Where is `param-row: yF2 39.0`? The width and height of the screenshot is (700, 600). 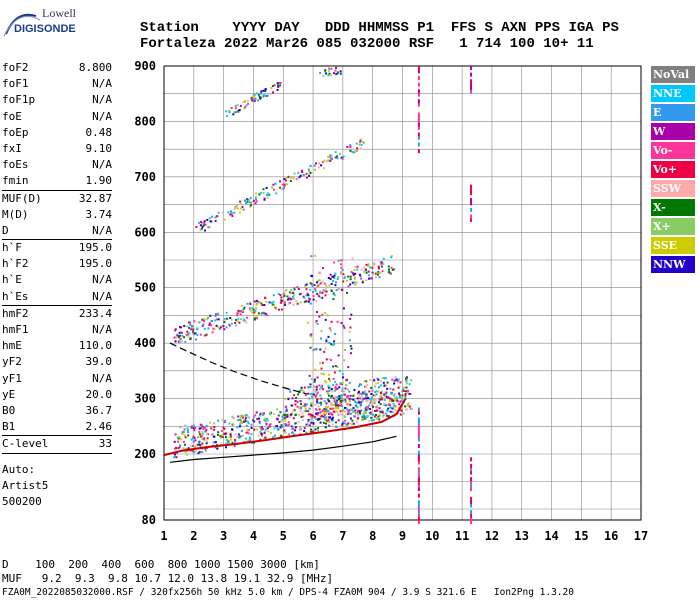 param-row: yF2 39.0 is located at coordinates (57, 362).